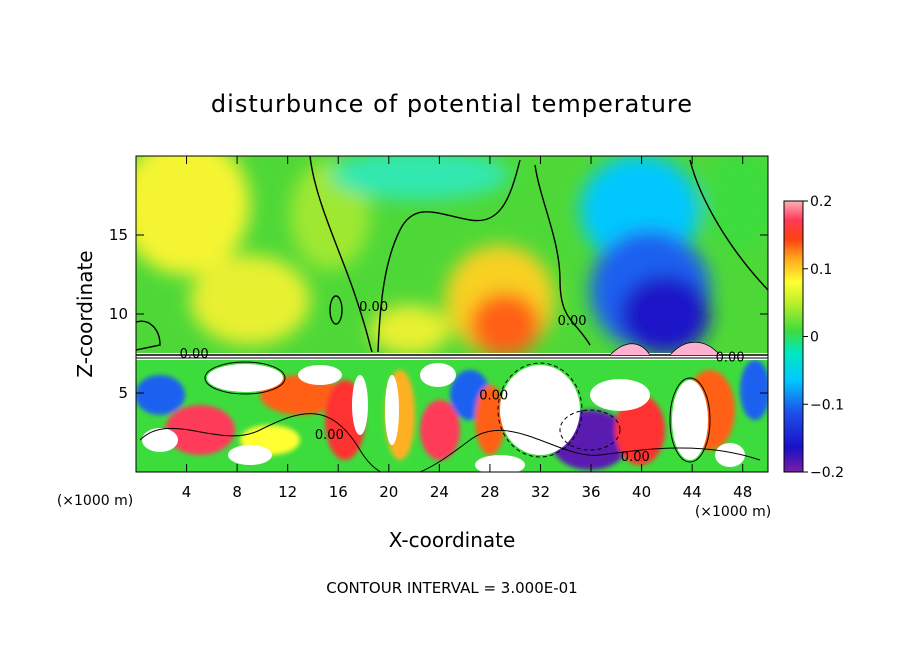  I want to click on chart-title: disturbunce of potential temperature, so click(452, 104).